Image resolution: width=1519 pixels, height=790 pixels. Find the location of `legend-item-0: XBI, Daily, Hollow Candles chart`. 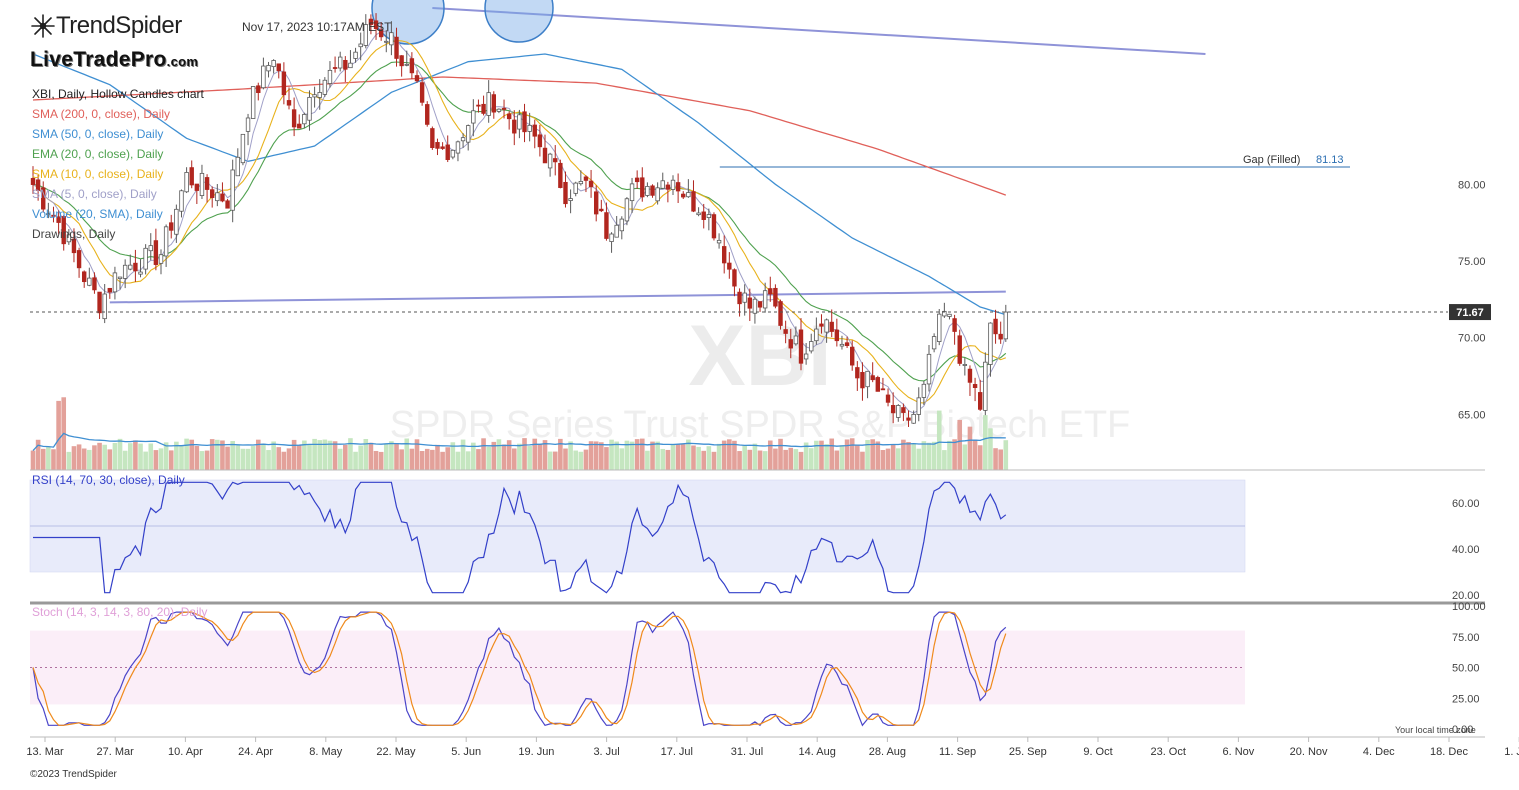

legend-item-0: XBI, Daily, Hollow Candles chart is located at coordinates (118, 94).